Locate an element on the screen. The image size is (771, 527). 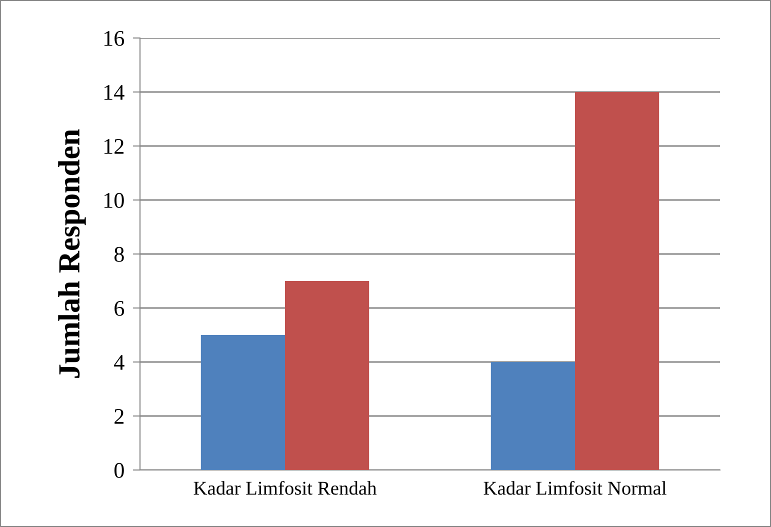
y-axis-title: Jumlah Responden is located at coordinates (72, 253).